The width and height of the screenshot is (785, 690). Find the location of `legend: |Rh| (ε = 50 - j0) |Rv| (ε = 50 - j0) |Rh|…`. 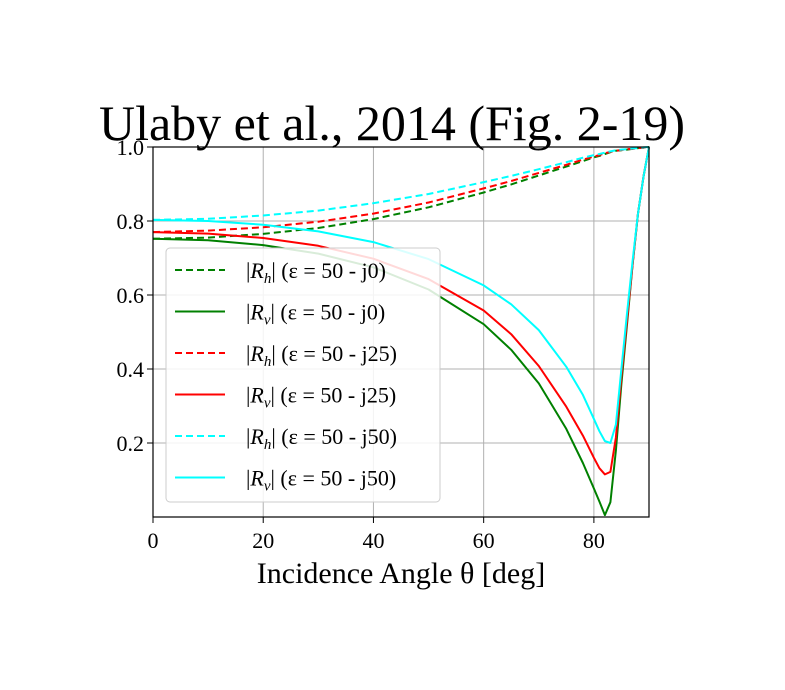

legend: |Rh| (ε = 50 - j0) |Rv| (ε = 50 - j0) |Rh|… is located at coordinates (303, 375).